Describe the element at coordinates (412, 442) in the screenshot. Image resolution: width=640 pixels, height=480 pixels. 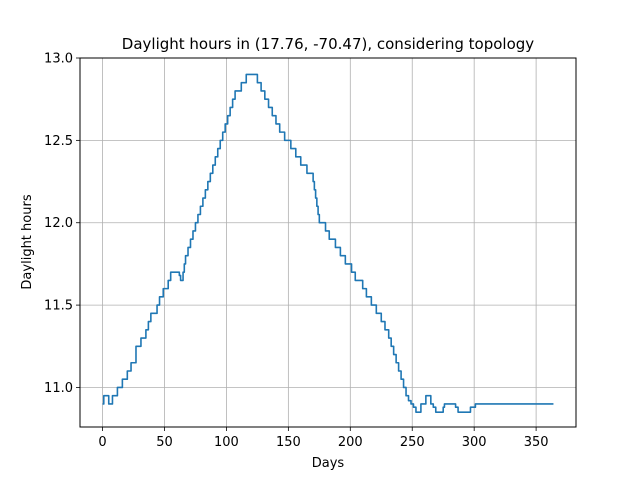
I see `x-tick-label: 250` at that location.